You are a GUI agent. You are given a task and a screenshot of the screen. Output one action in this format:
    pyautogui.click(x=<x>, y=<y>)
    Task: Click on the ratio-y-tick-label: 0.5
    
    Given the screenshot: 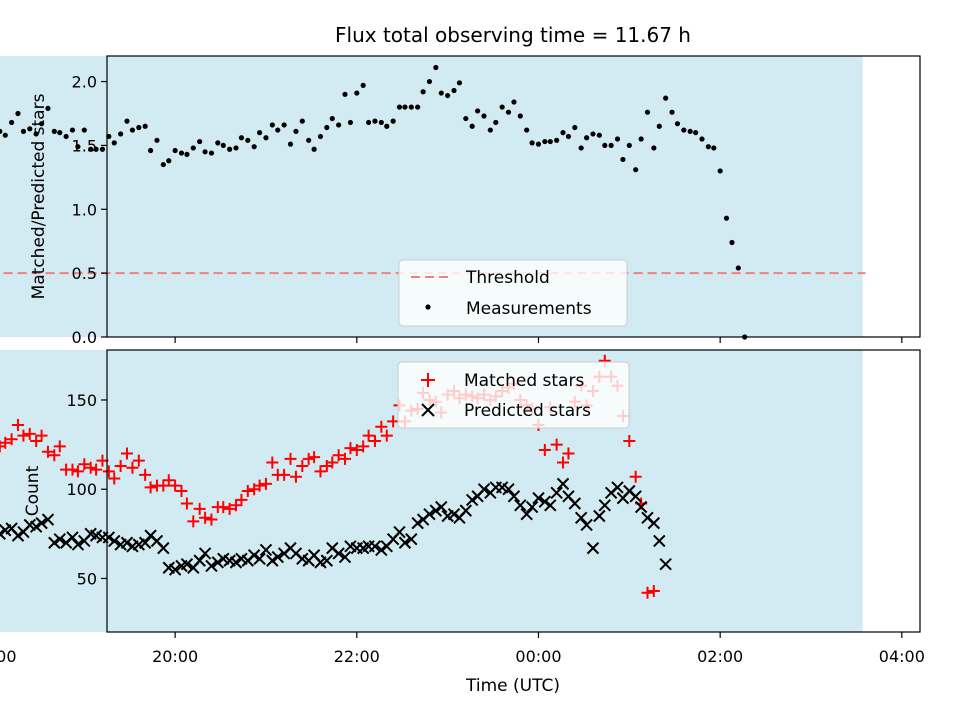 What is the action you would take?
    pyautogui.click(x=84, y=273)
    